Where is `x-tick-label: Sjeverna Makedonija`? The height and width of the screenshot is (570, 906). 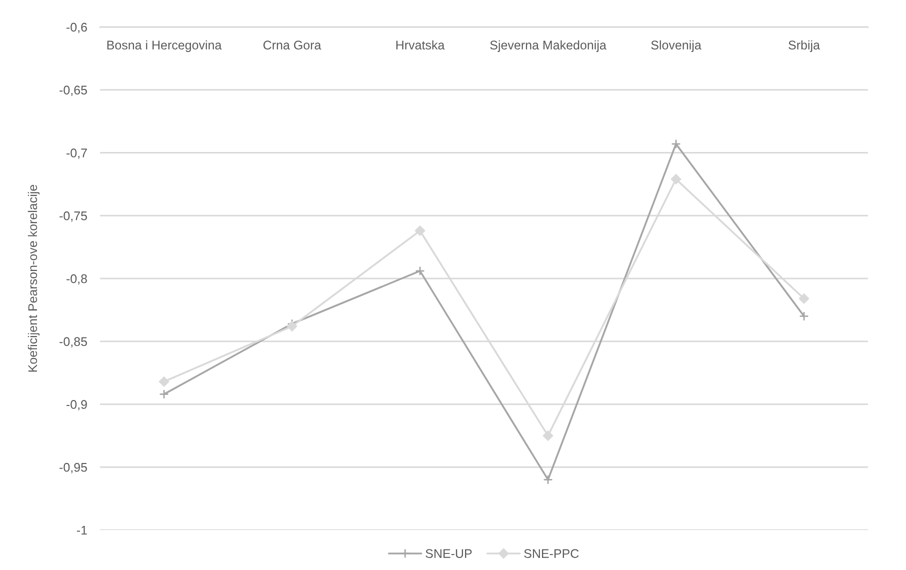
x-tick-label: Sjeverna Makedonija is located at coordinates (548, 46).